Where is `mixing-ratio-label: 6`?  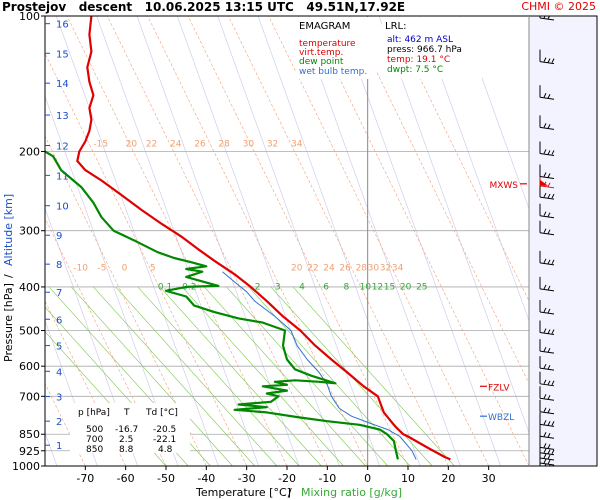
mixing-ratio-label: 6 is located at coordinates (326, 287).